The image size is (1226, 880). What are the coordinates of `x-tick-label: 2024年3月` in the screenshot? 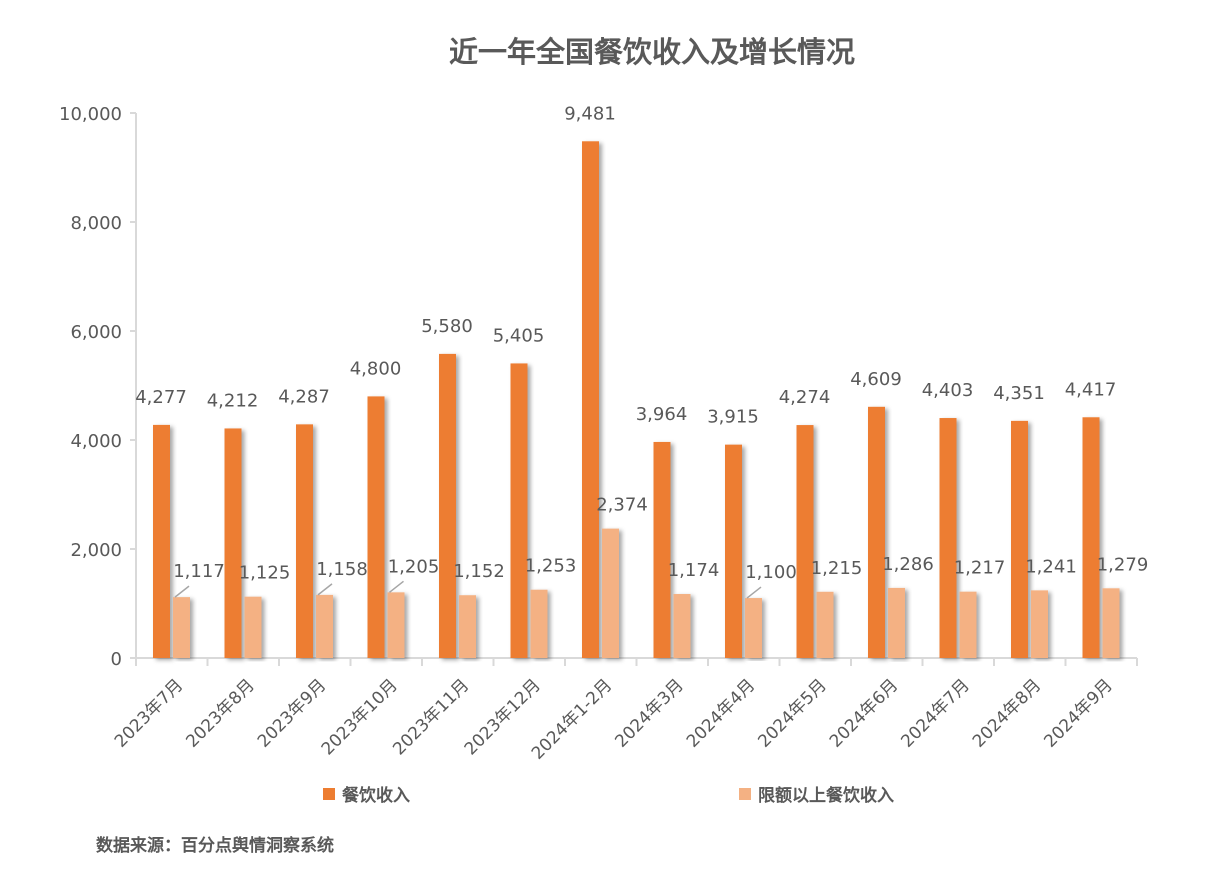 It's located at (649, 713).